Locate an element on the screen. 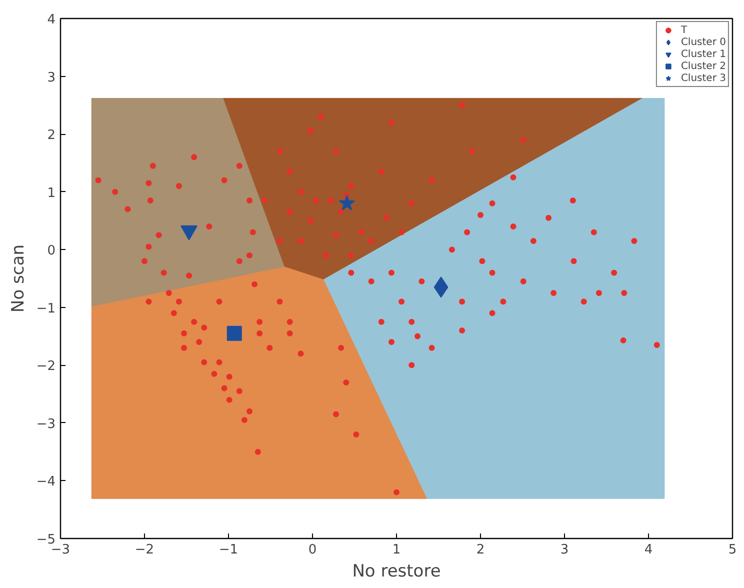 The height and width of the screenshot is (588, 744). y-tick-label: 2 is located at coordinates (51, 136).